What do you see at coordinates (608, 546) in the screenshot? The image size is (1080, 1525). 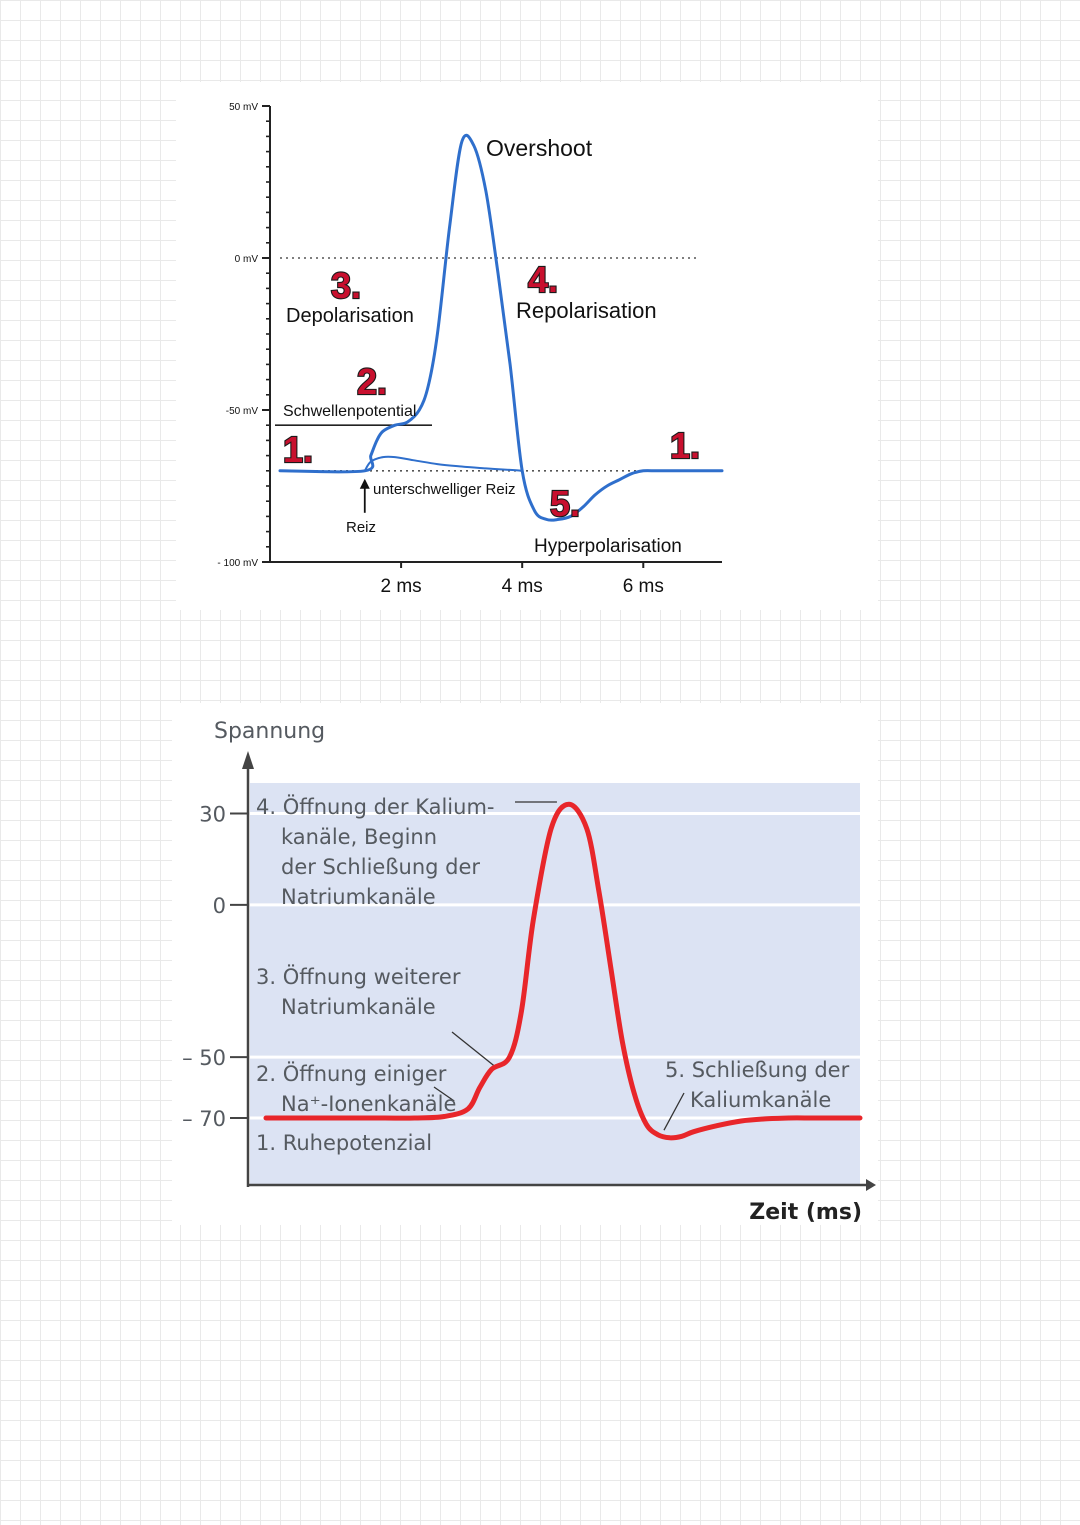 I see `hyperpolarisation-label: Hyperpolarisation` at bounding box center [608, 546].